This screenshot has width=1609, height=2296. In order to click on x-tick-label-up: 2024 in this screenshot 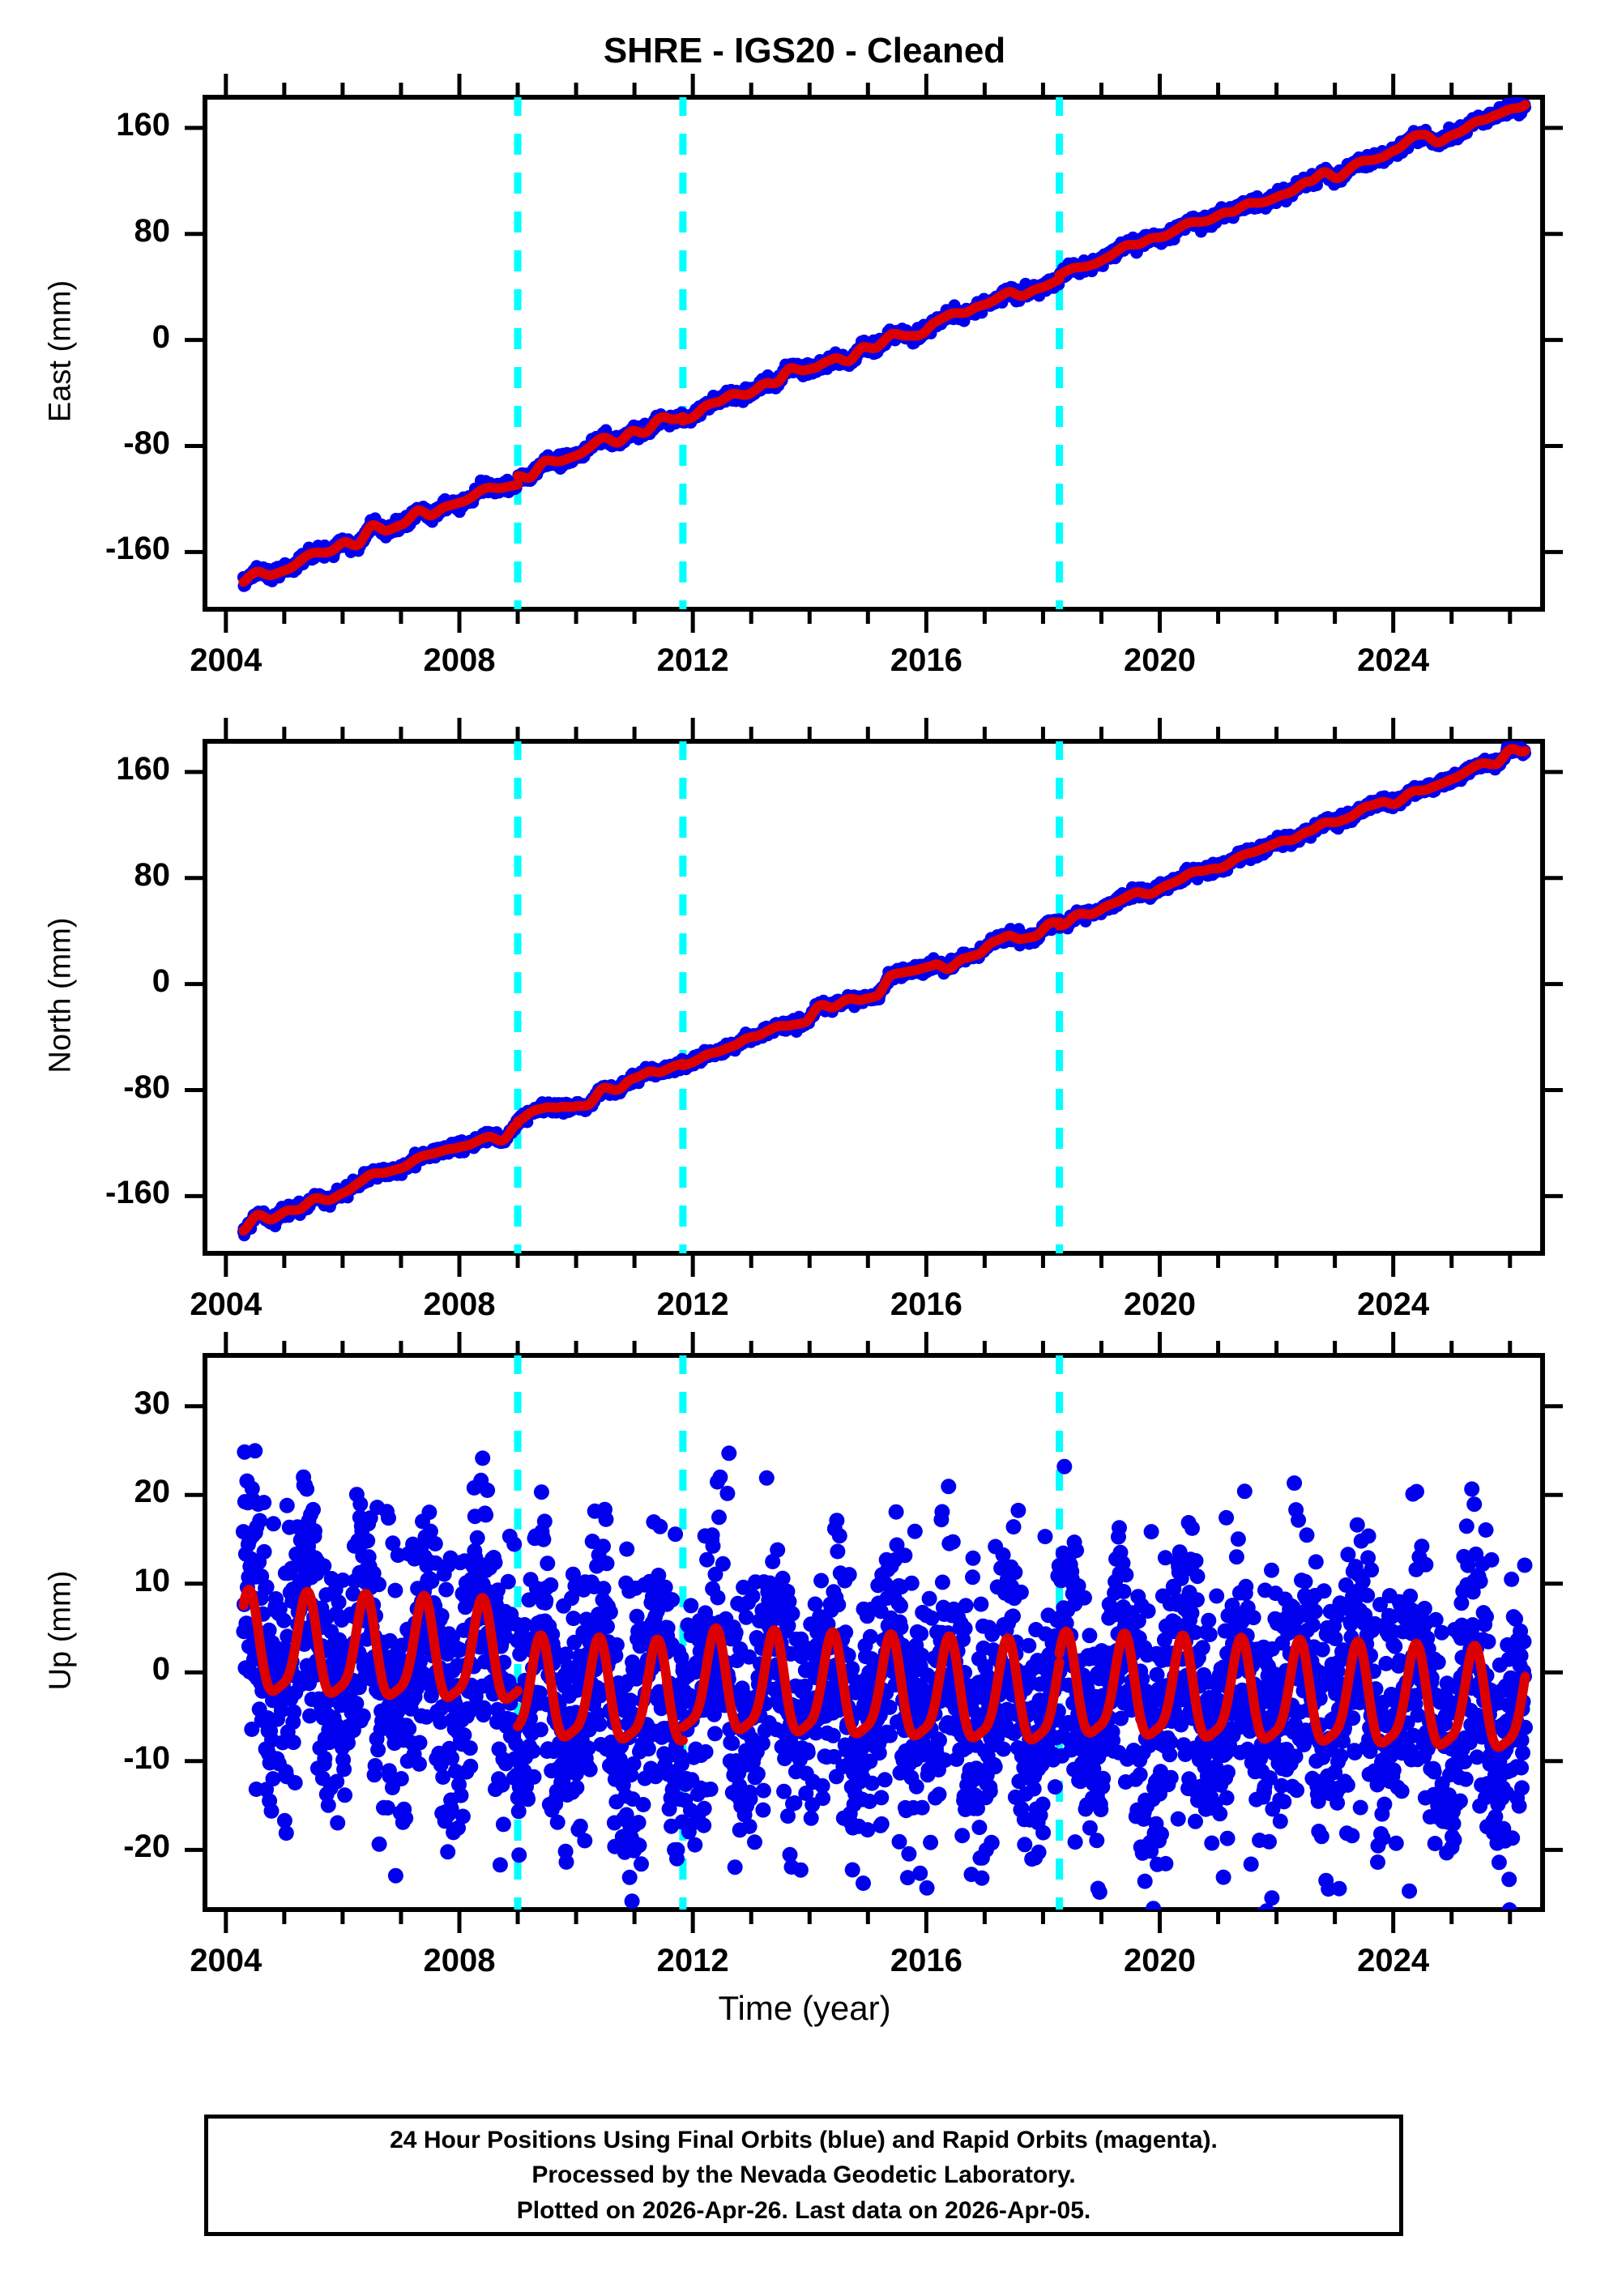, I will do `click(1393, 1961)`.